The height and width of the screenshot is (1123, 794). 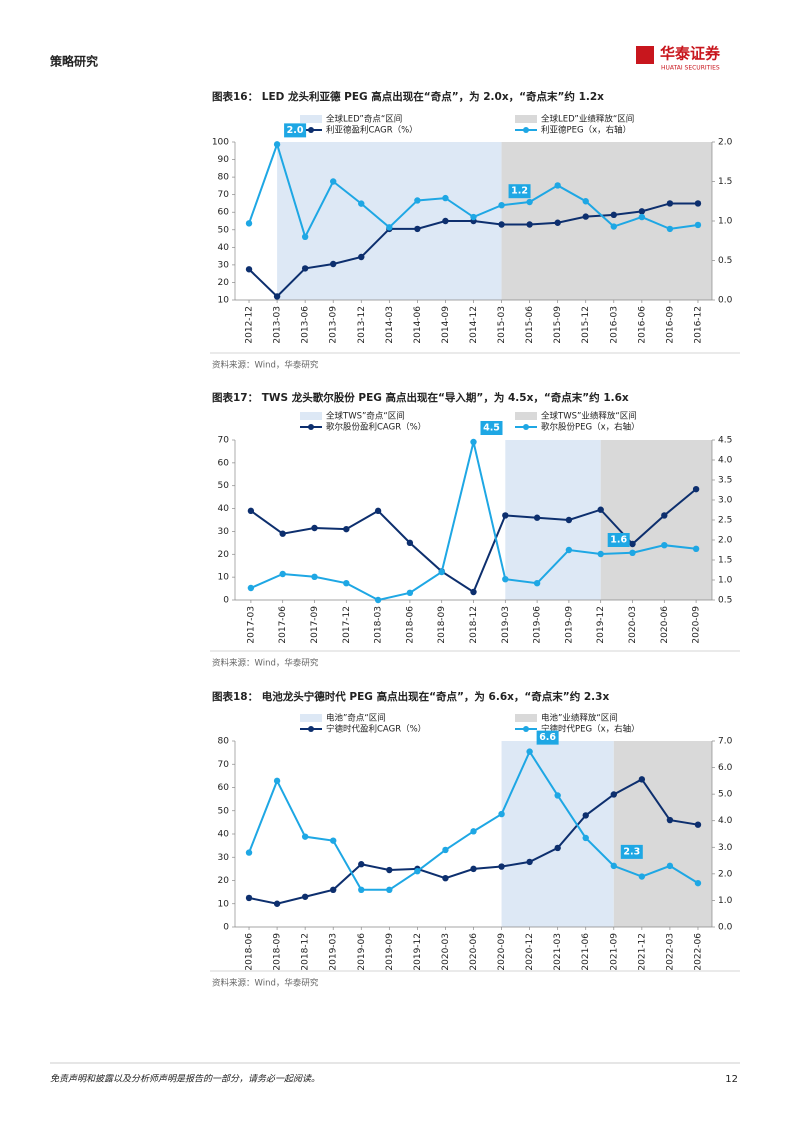 What do you see at coordinates (265, 983) in the screenshot?
I see `source: 资料来源：Wind，华泰研究` at bounding box center [265, 983].